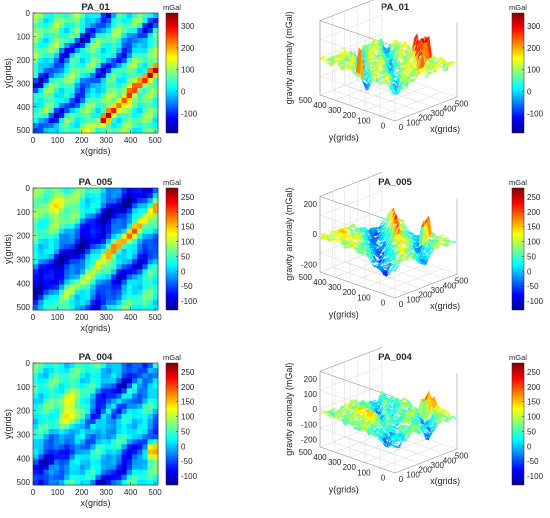  Describe the element at coordinates (311, 379) in the screenshot. I see `z-tick-label: 200` at that location.